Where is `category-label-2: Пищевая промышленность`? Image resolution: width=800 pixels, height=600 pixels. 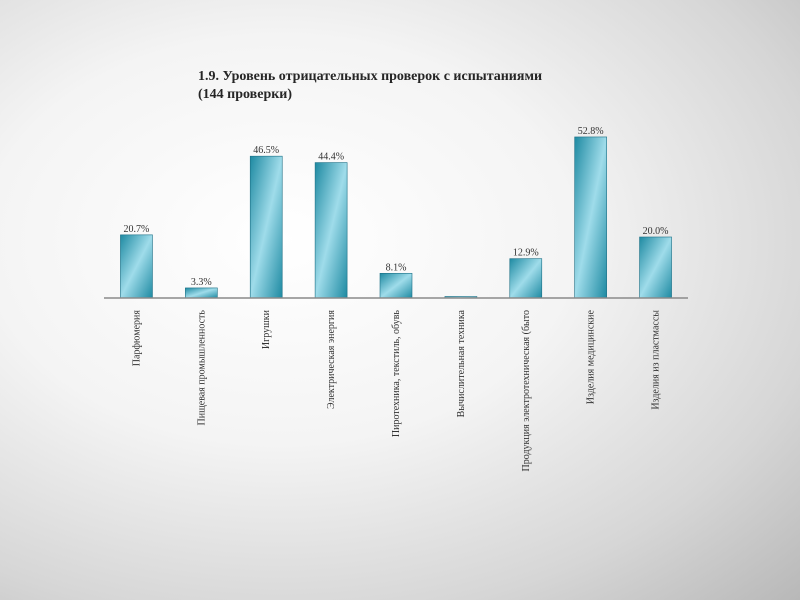
category-label-2: Пищевая промышленность is located at coordinates (201, 368).